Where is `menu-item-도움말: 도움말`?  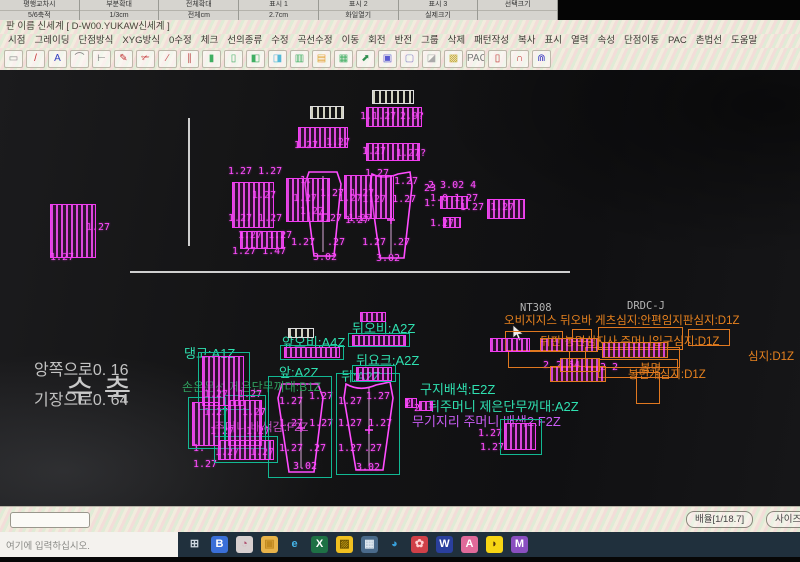
menu-item-도움말: 도움말 is located at coordinates (744, 40).